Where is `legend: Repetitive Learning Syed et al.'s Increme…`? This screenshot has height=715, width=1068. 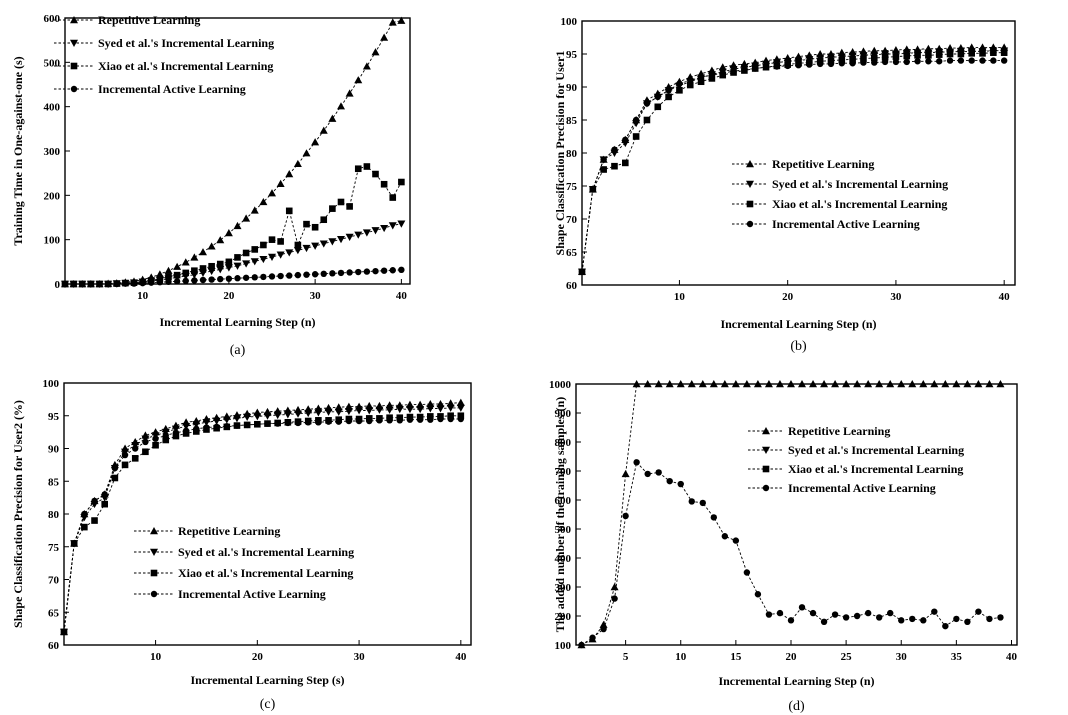 legend: Repetitive Learning Syed et al.'s Increme… is located at coordinates (244, 562).